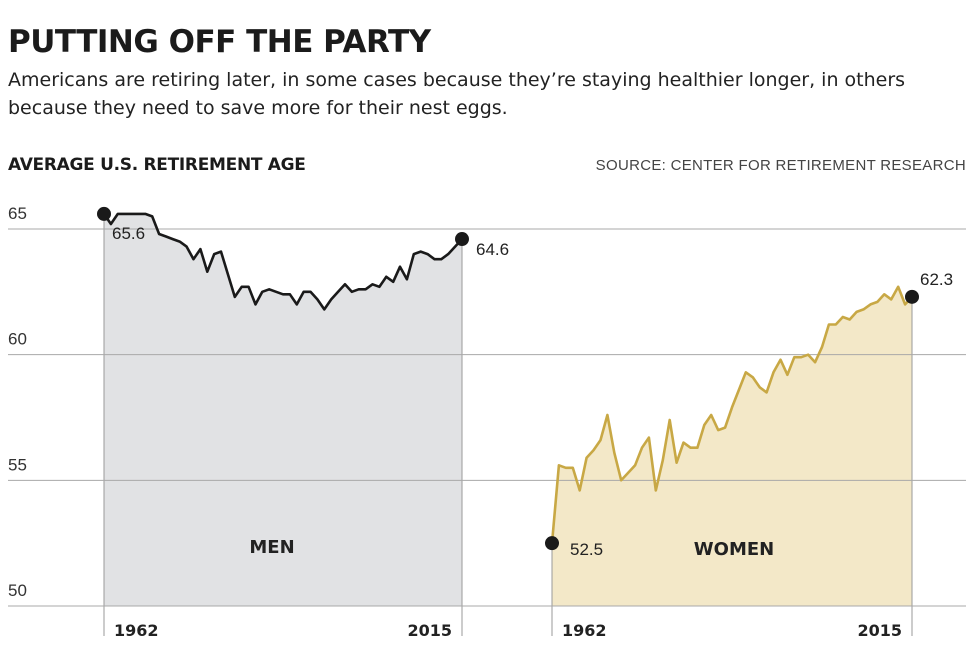  I want to click on women-x-tick-start: 1962, so click(584, 630).